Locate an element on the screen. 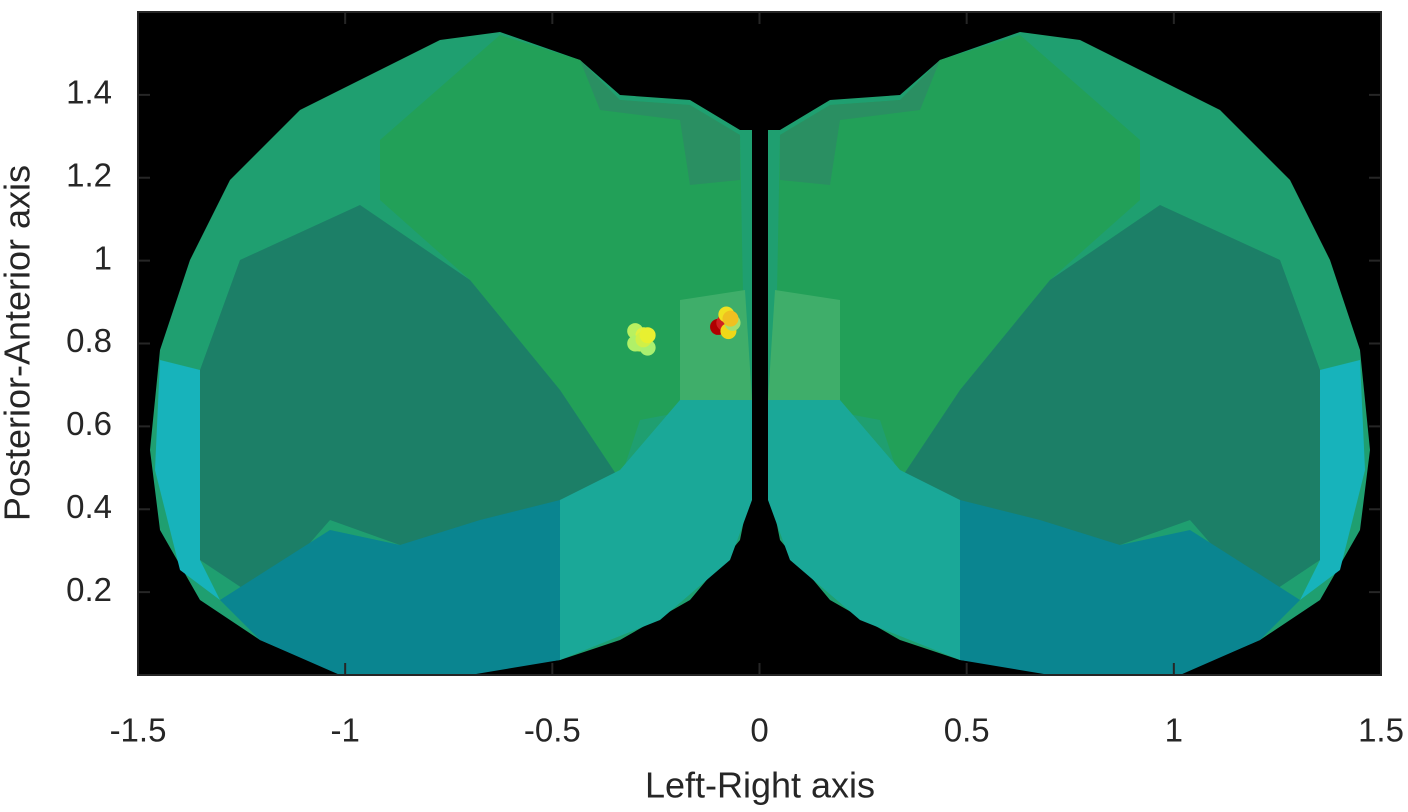  x-tick-label: 0.5 is located at coordinates (967, 730).